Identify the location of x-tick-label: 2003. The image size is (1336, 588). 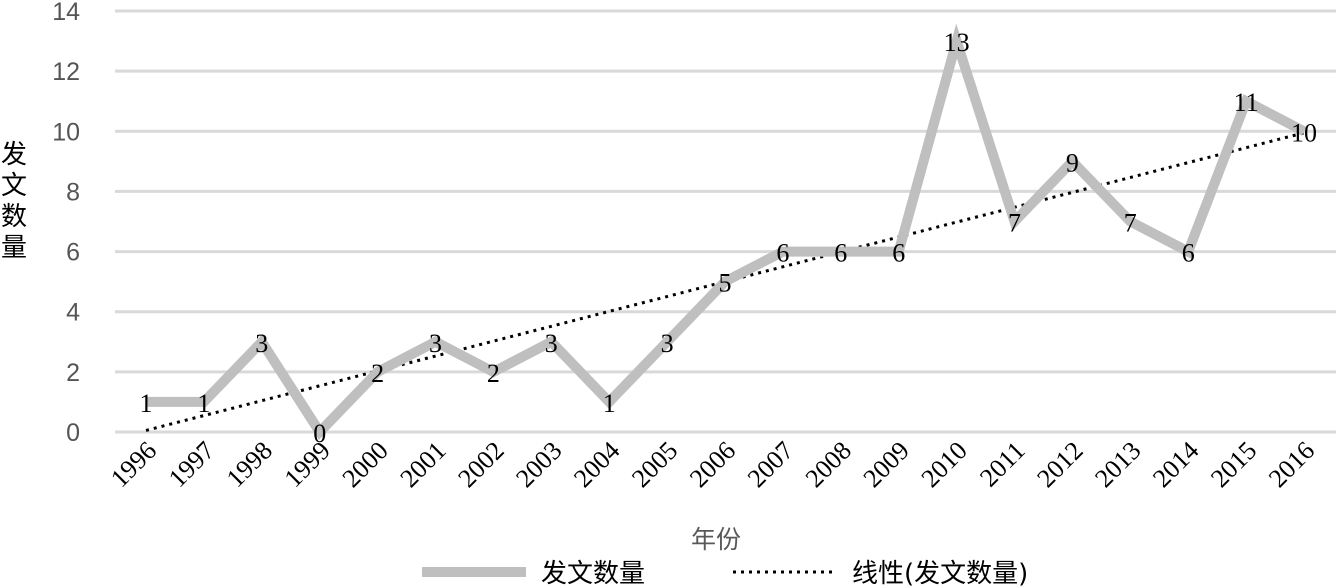
(538, 464).